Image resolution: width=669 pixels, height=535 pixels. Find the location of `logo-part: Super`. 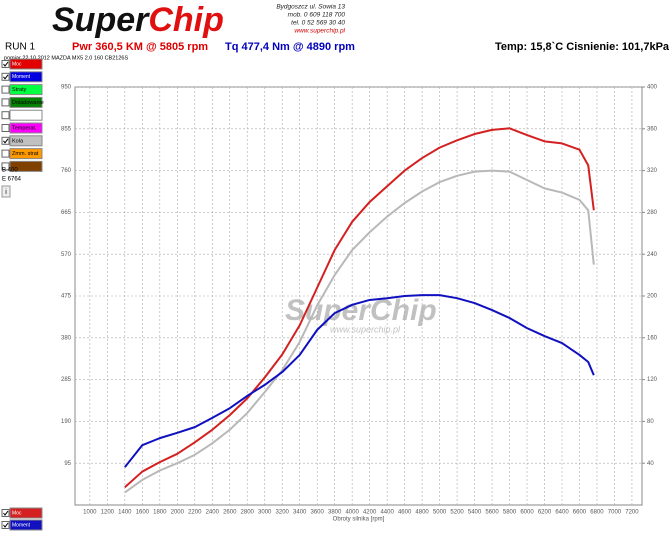

logo-part: Super is located at coordinates (101, 20).